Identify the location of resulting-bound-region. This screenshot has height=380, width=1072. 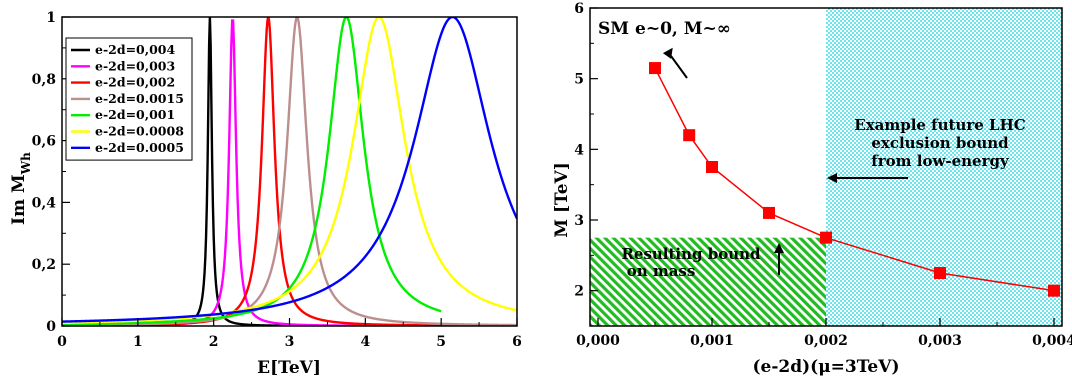
(708, 281).